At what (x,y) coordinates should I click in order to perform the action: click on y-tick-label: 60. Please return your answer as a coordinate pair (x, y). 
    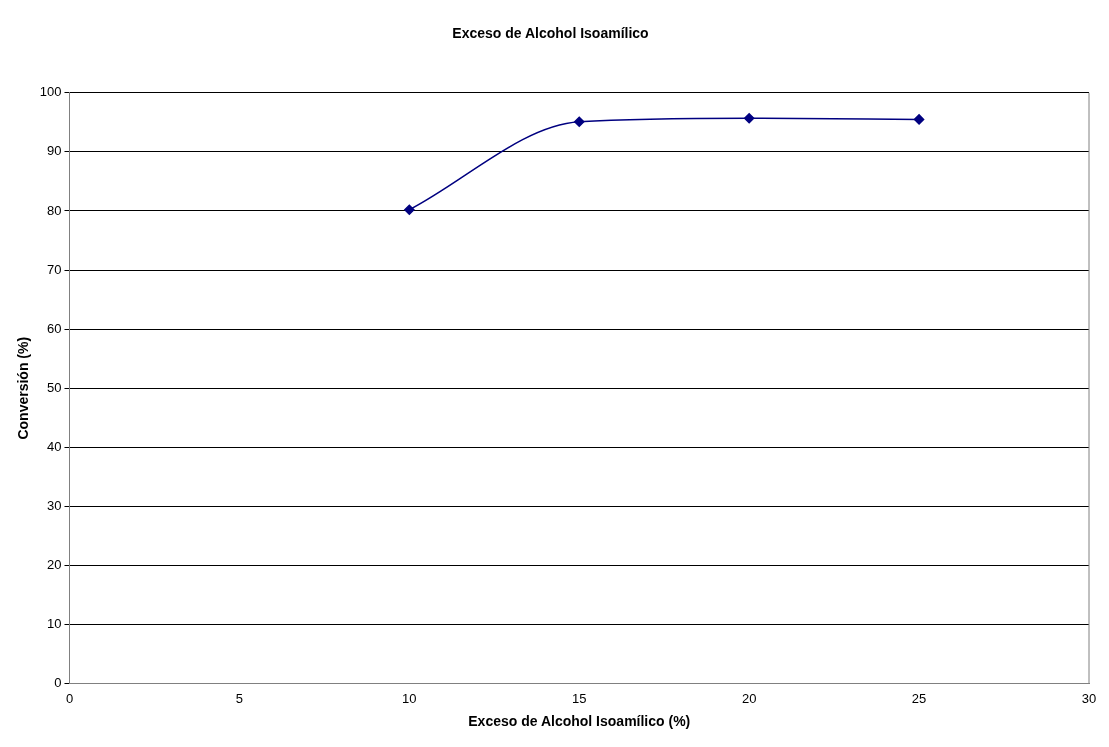
    Looking at the image, I should click on (54, 328).